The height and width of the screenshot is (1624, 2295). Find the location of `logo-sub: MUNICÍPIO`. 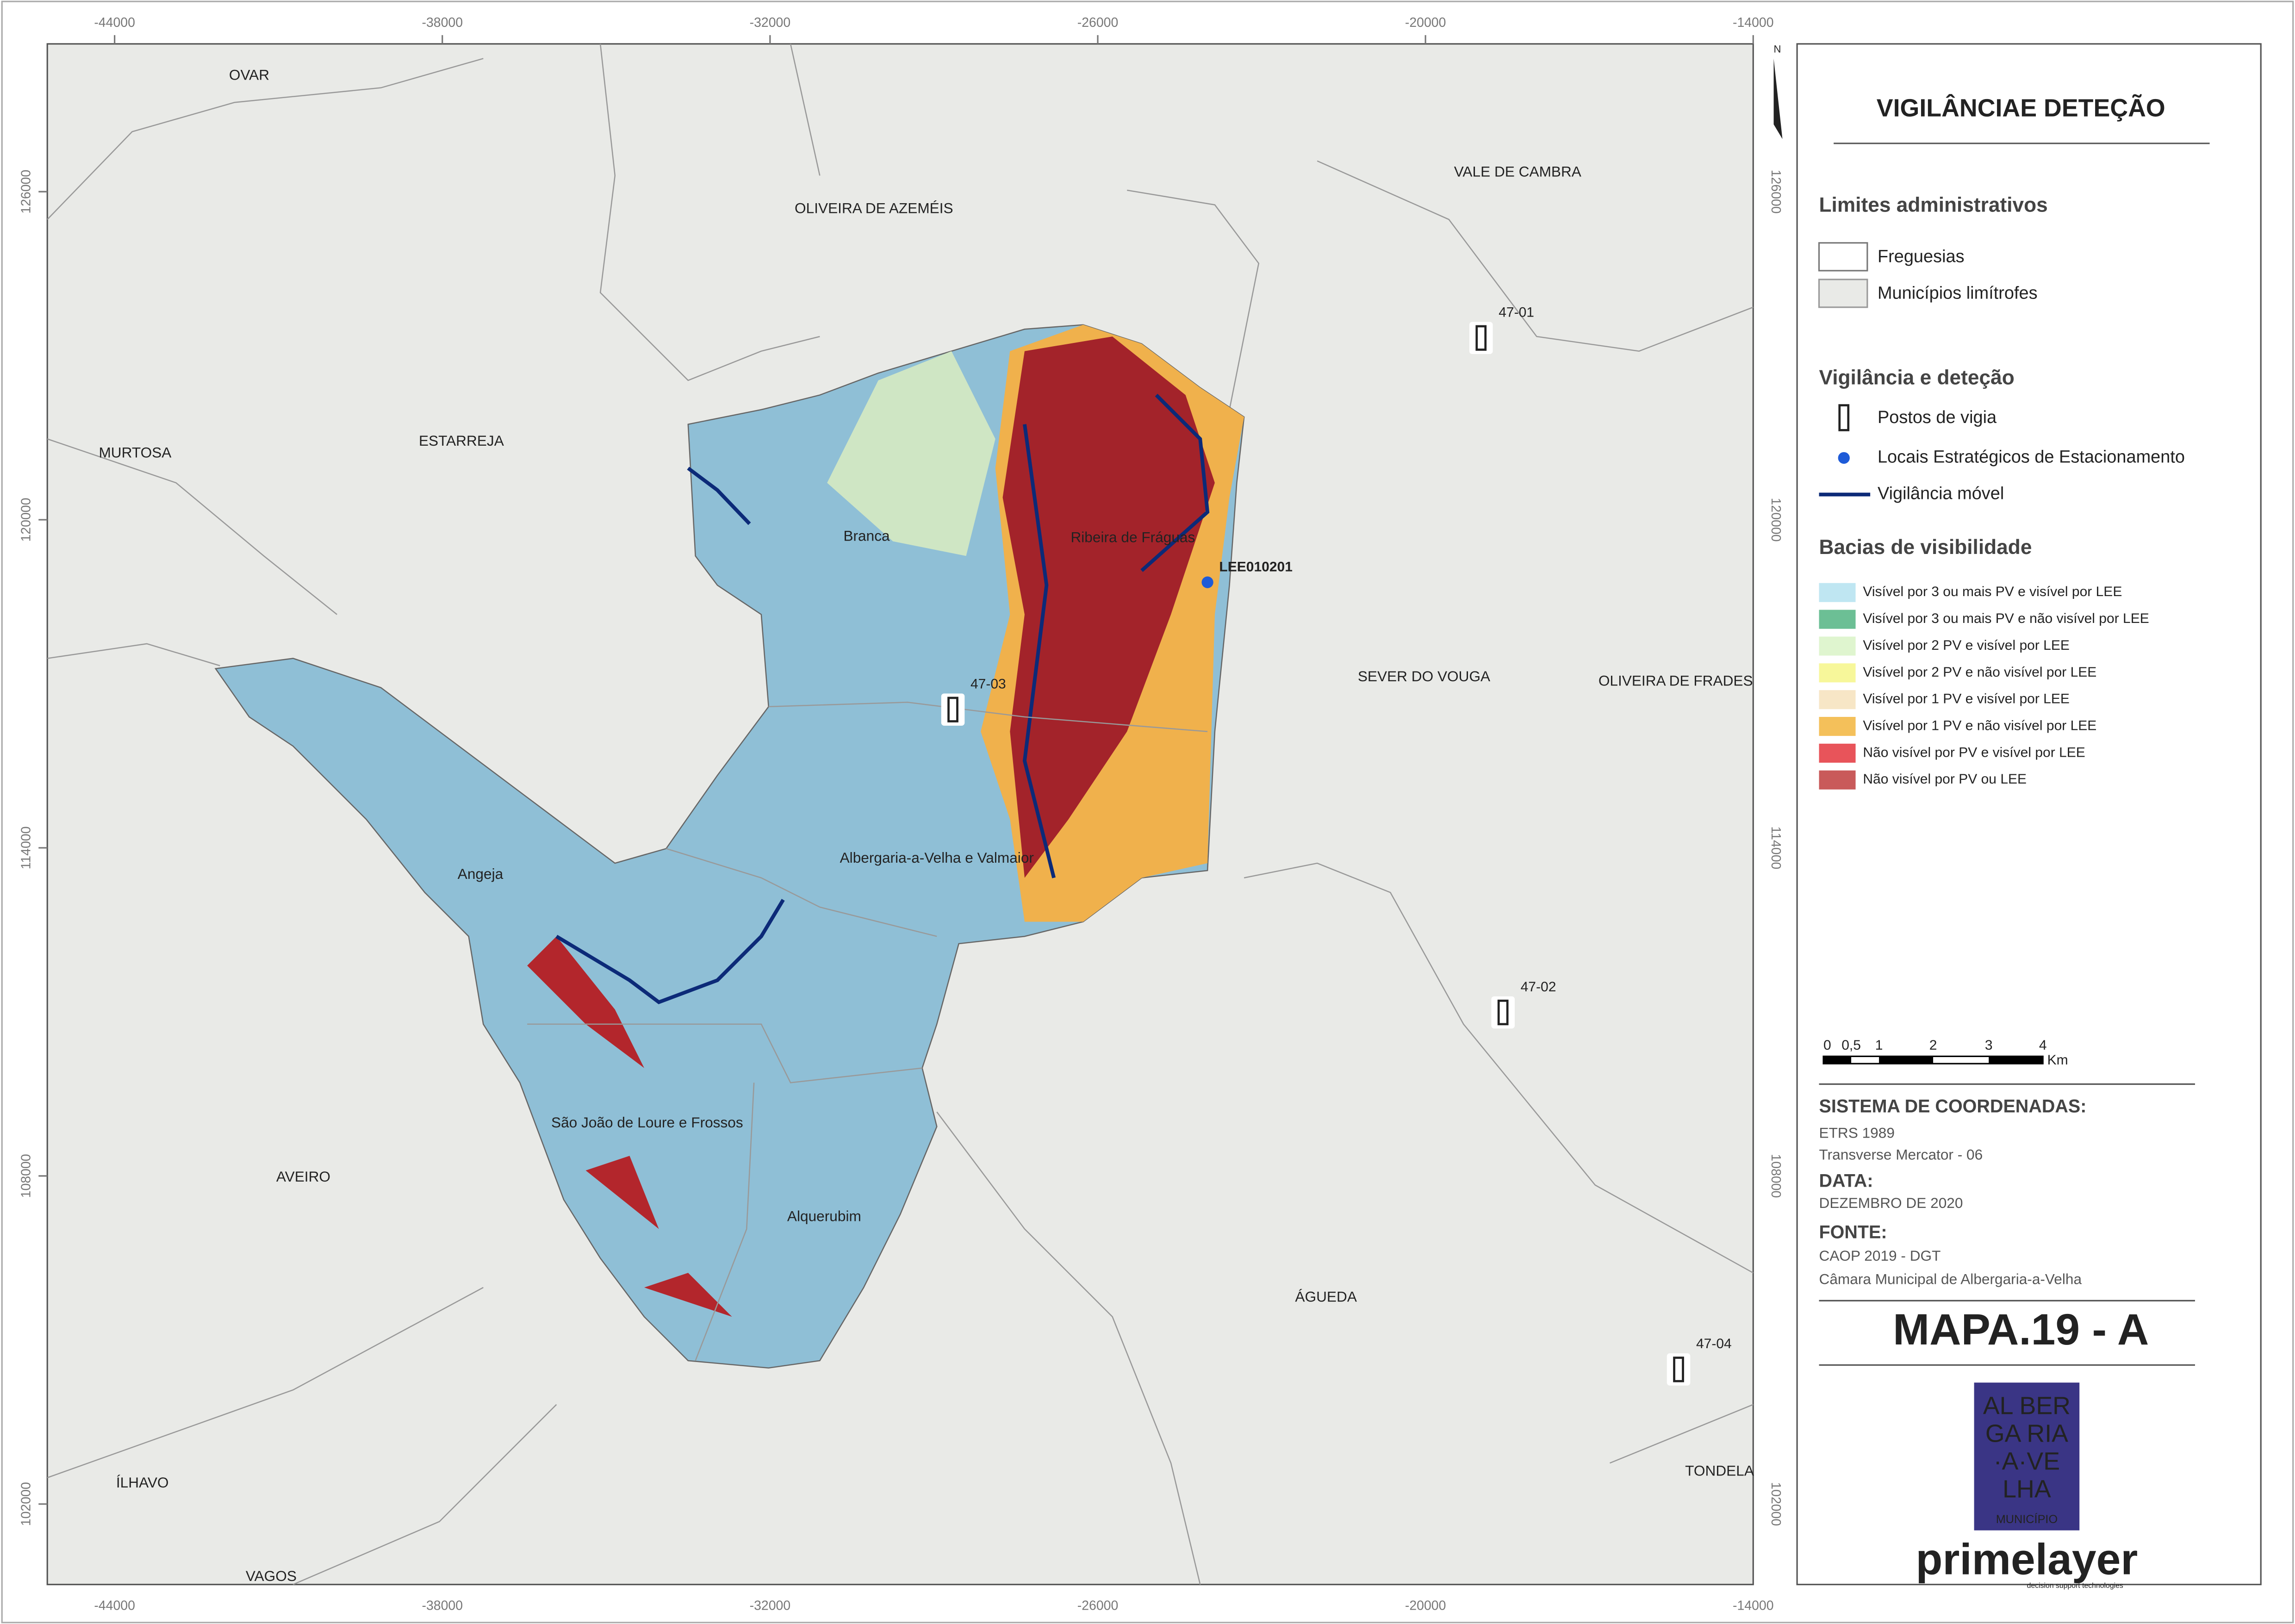

logo-sub: MUNICÍPIO is located at coordinates (2027, 1519).